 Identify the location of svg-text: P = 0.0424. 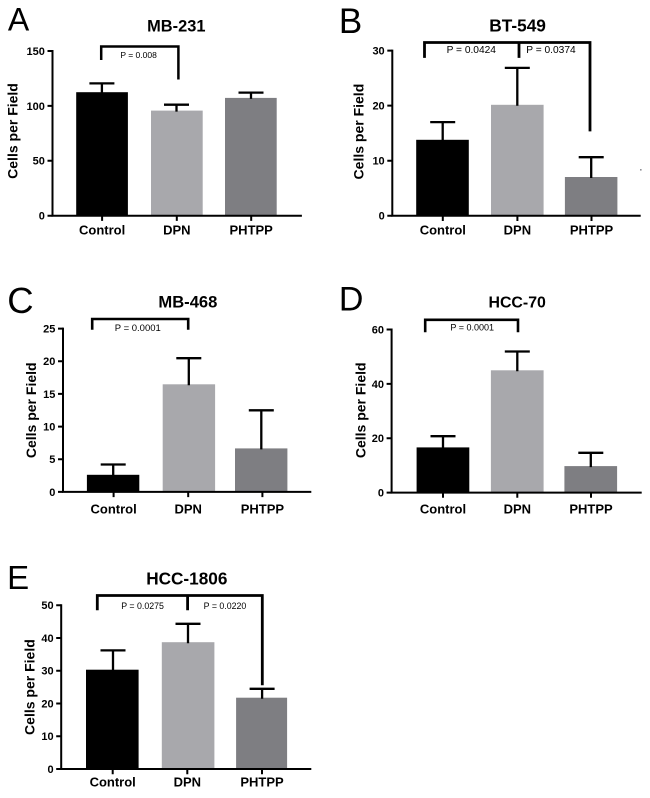
(472, 50).